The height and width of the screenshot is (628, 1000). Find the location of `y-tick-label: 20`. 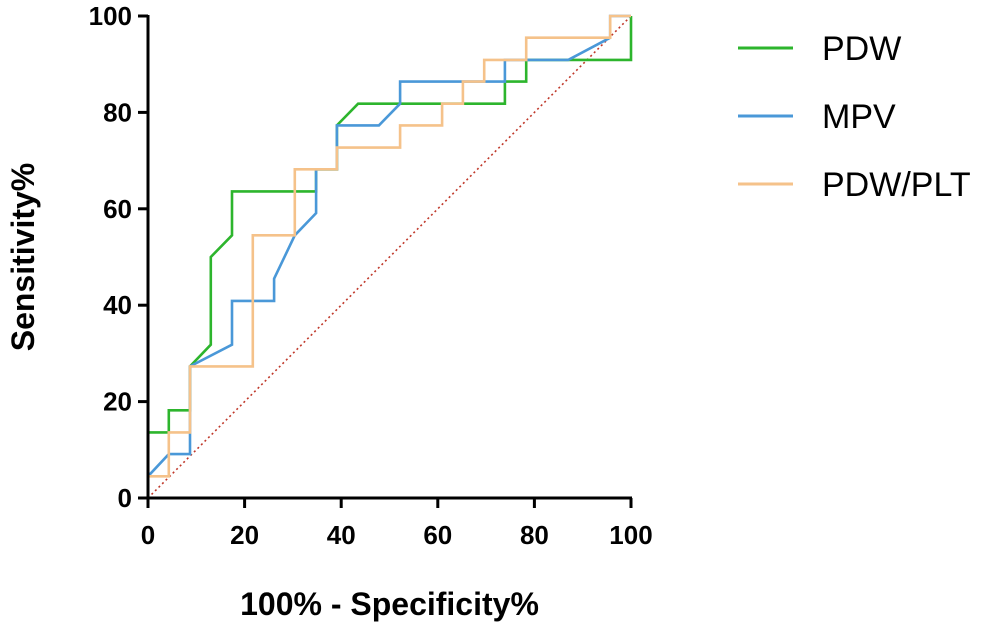

y-tick-label: 20 is located at coordinates (117, 402).